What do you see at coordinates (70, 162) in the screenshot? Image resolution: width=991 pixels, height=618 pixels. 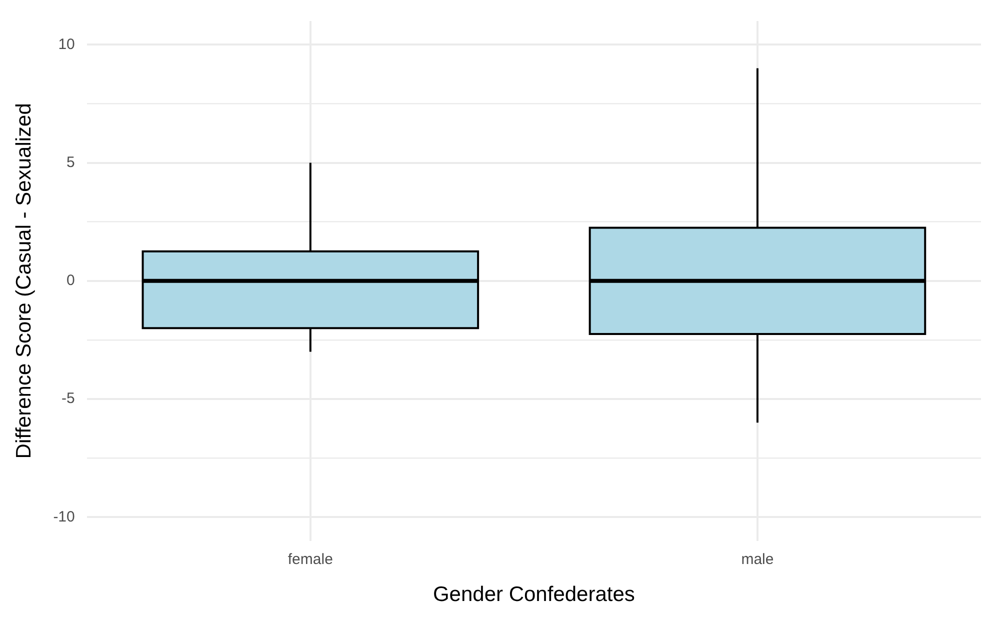 I see `y-tick-label: 5` at bounding box center [70, 162].